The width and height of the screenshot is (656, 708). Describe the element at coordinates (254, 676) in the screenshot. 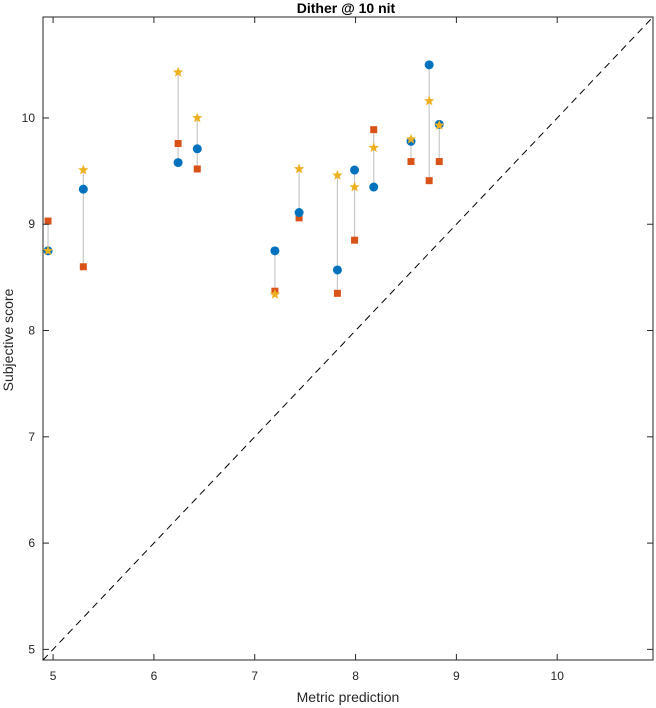

I see `x-tick-label: 7` at that location.